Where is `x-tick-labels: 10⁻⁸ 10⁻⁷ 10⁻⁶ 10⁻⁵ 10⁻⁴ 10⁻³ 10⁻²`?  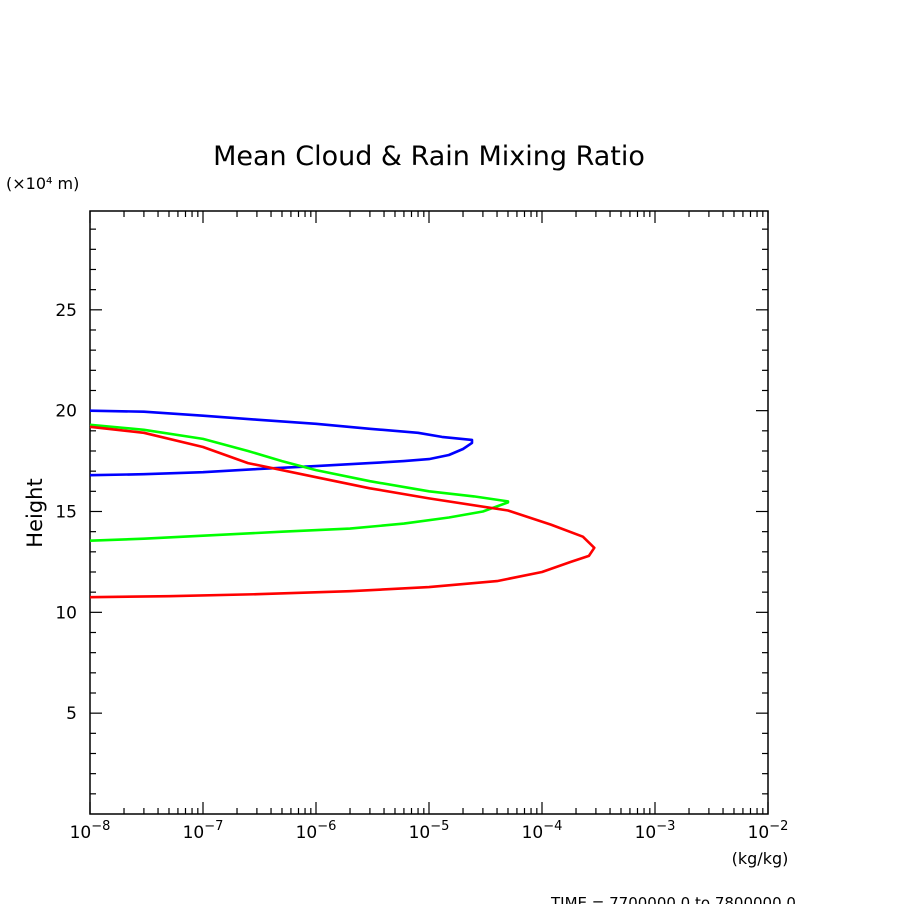 x-tick-labels: 10⁻⁸ 10⁻⁷ 10⁻⁶ 10⁻⁵ 10⁻⁴ 10⁻³ 10⁻² is located at coordinates (429, 831).